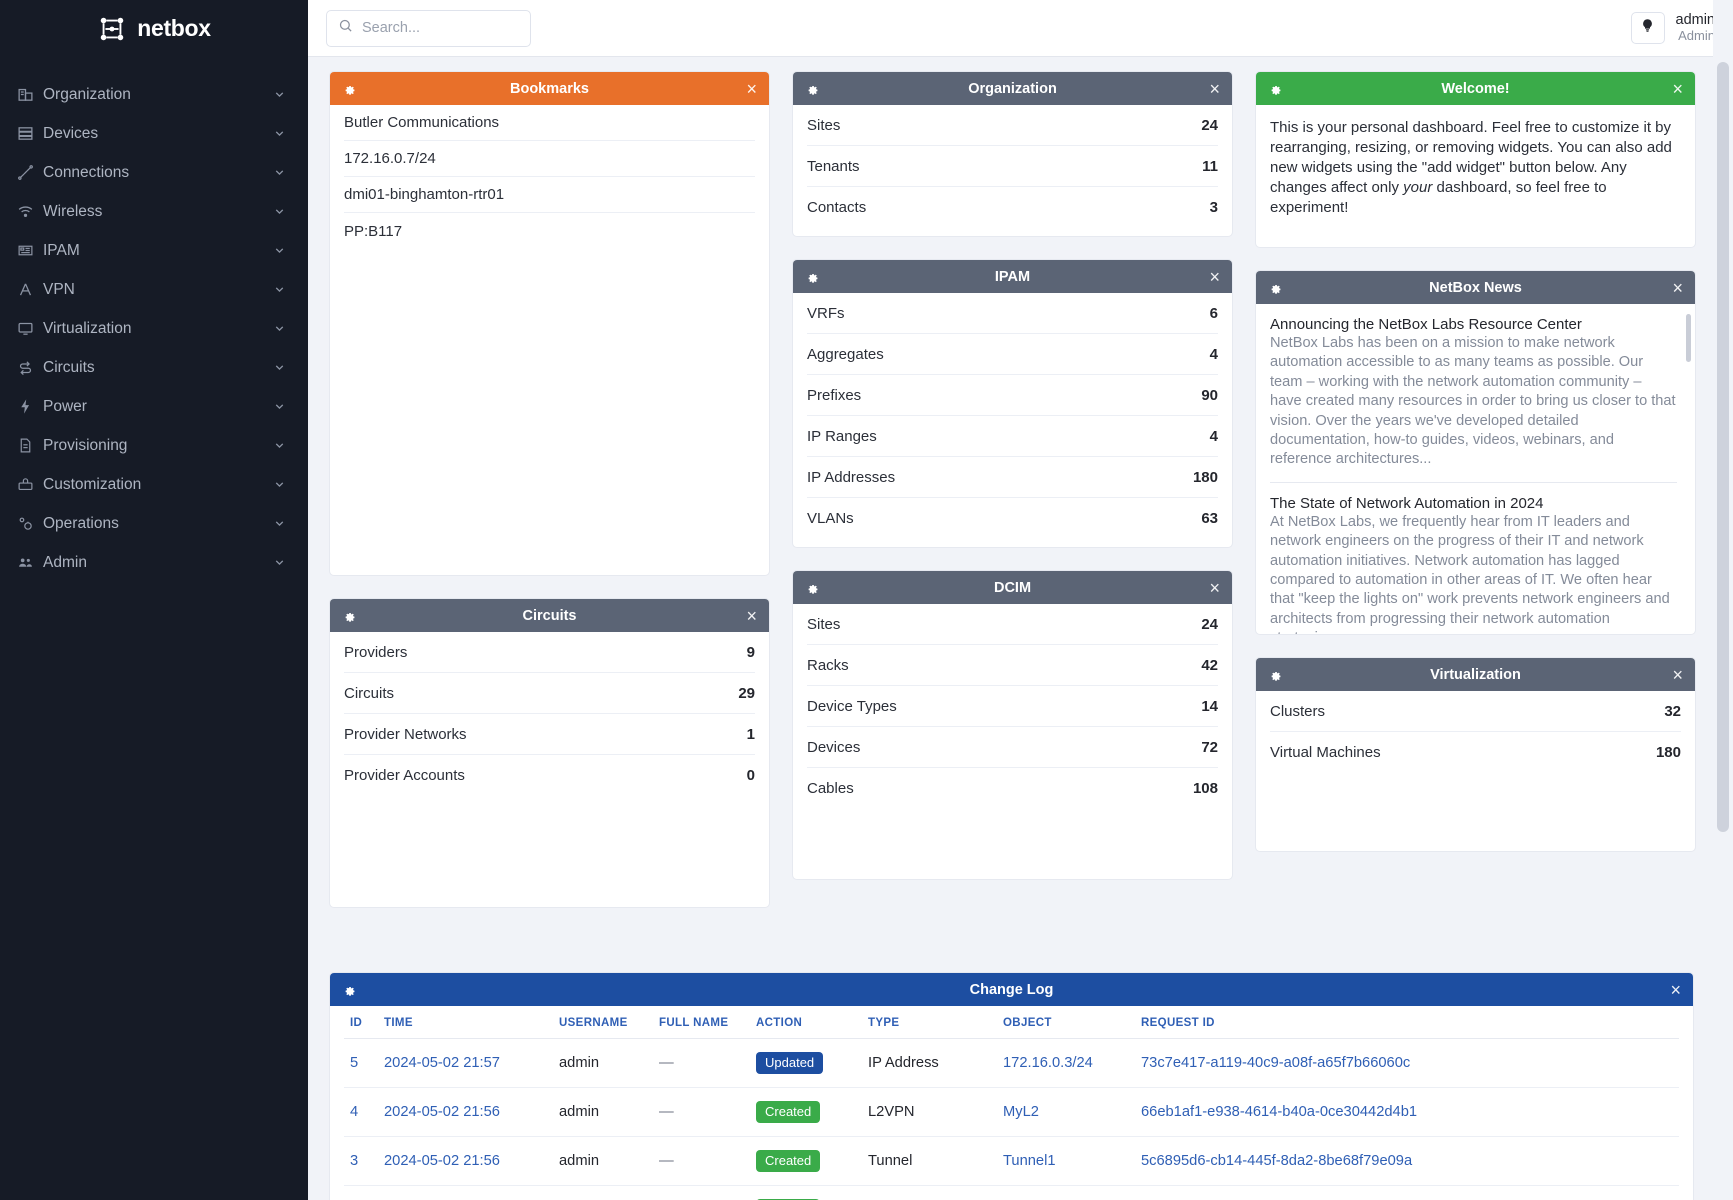  What do you see at coordinates (1647, 28) in the screenshot?
I see `theme-toggle-button` at bounding box center [1647, 28].